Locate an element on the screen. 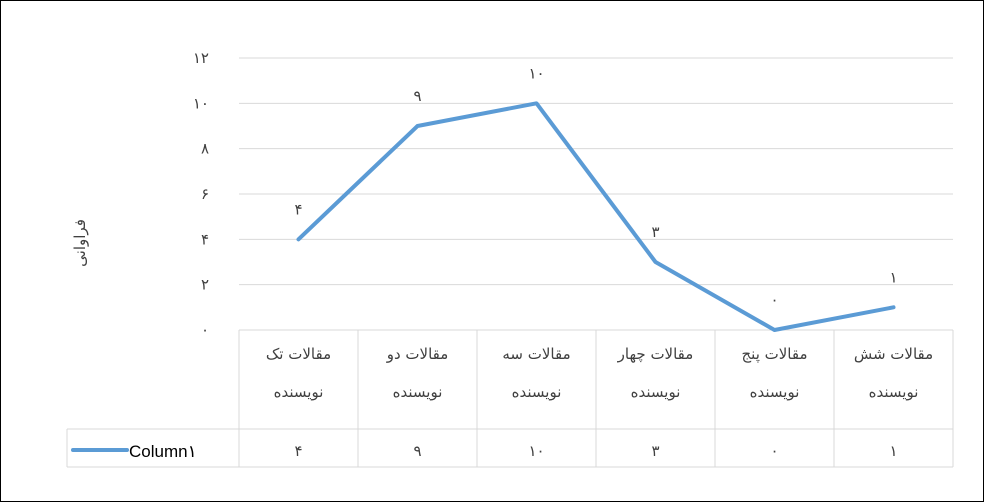 This screenshot has height=503, width=984. x-tick-label: مقالات پنج is located at coordinates (774, 354).